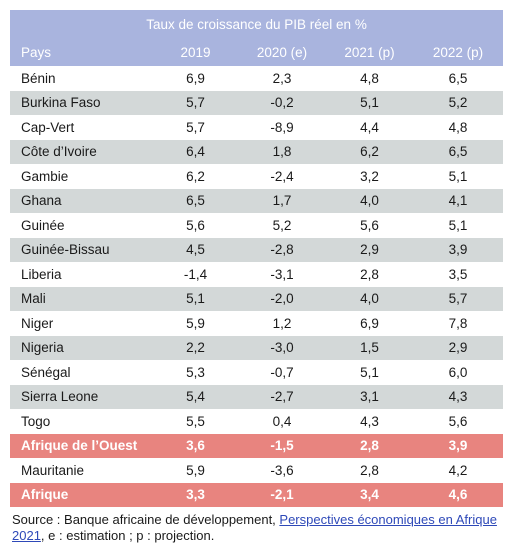  Describe the element at coordinates (81, 323) in the screenshot. I see `country-name-cell: Niger` at that location.